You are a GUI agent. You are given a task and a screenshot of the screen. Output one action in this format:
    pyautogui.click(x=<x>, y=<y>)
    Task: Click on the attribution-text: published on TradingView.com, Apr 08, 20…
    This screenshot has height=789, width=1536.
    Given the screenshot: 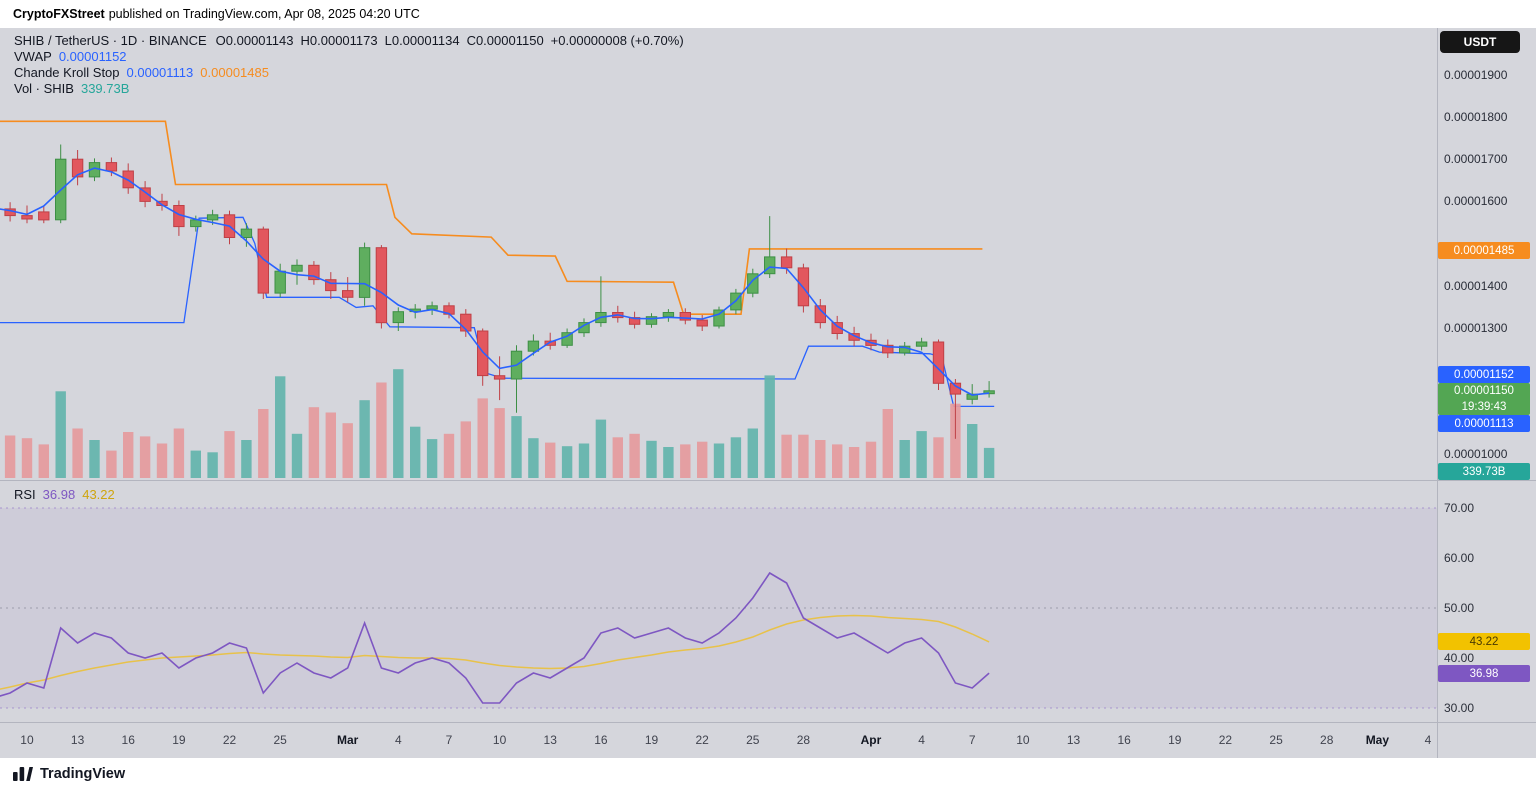 What is the action you would take?
    pyautogui.click(x=264, y=14)
    